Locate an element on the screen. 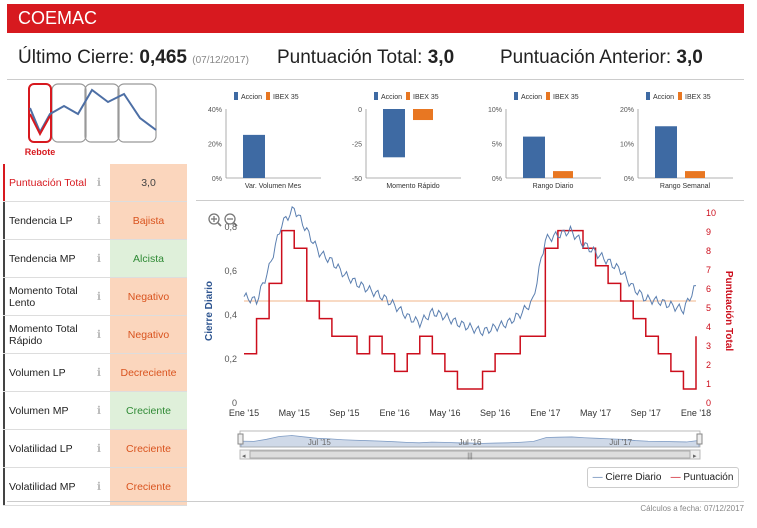 Image resolution: width=757 pixels, height=528 pixels. x-tick: Sep '15 is located at coordinates (344, 413).